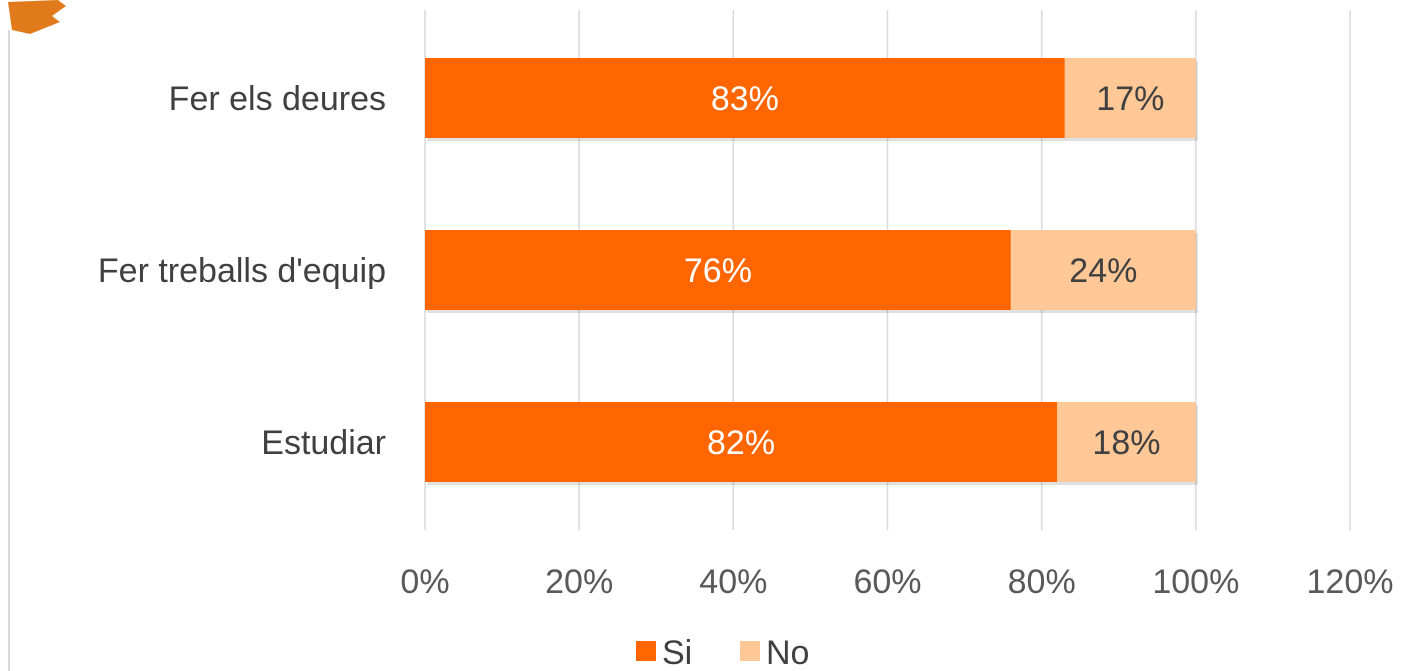 The image size is (1418, 671). I want to click on x-tick-label: 100%, so click(1195, 582).